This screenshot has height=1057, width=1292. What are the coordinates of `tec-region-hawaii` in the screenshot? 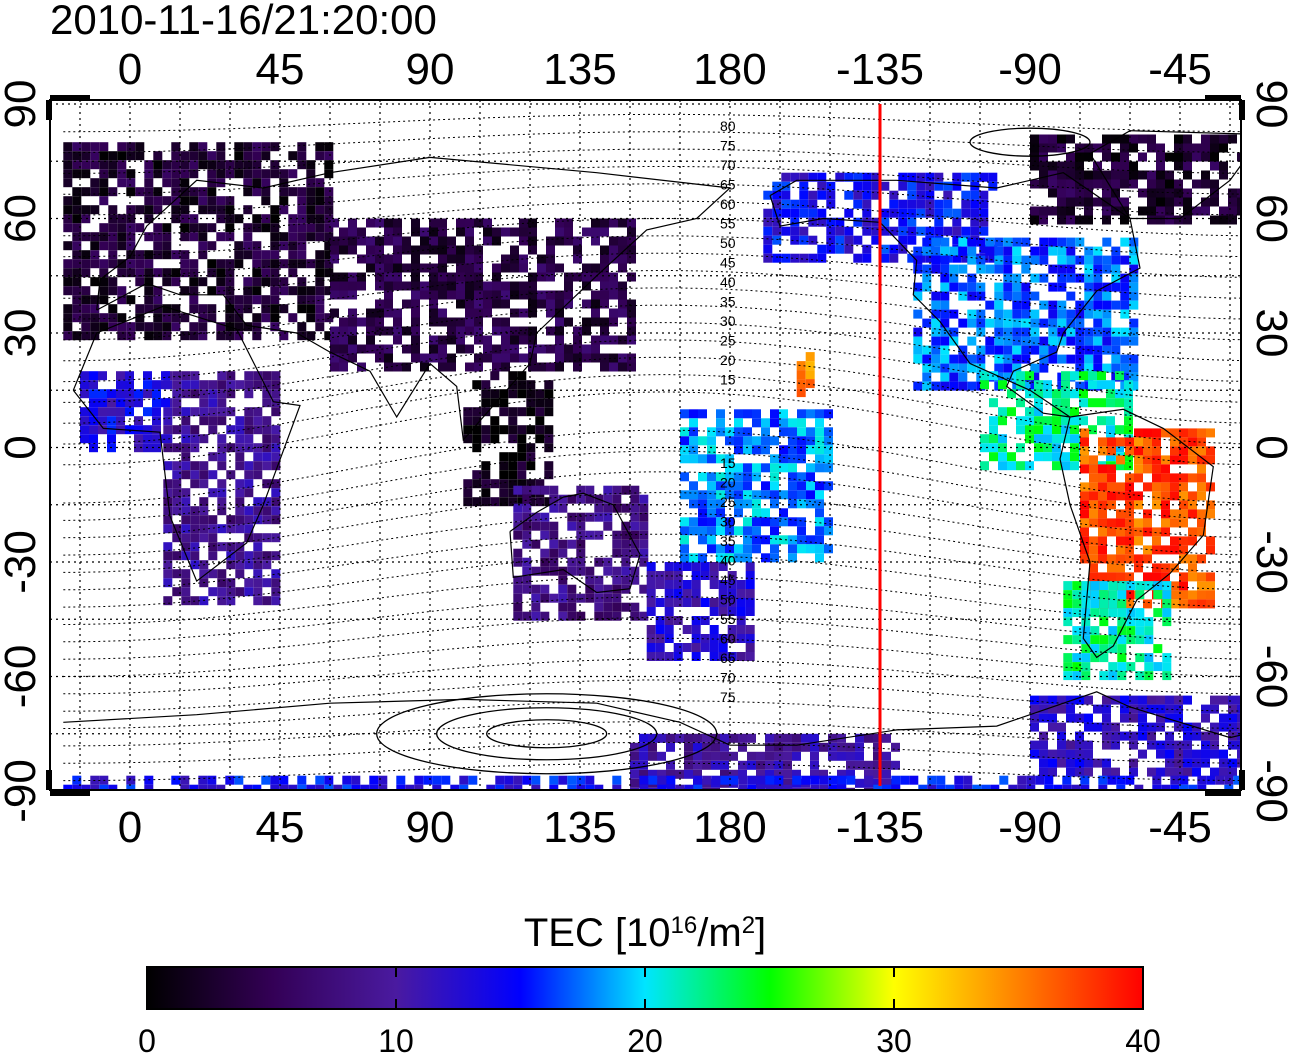 It's located at (805, 375).